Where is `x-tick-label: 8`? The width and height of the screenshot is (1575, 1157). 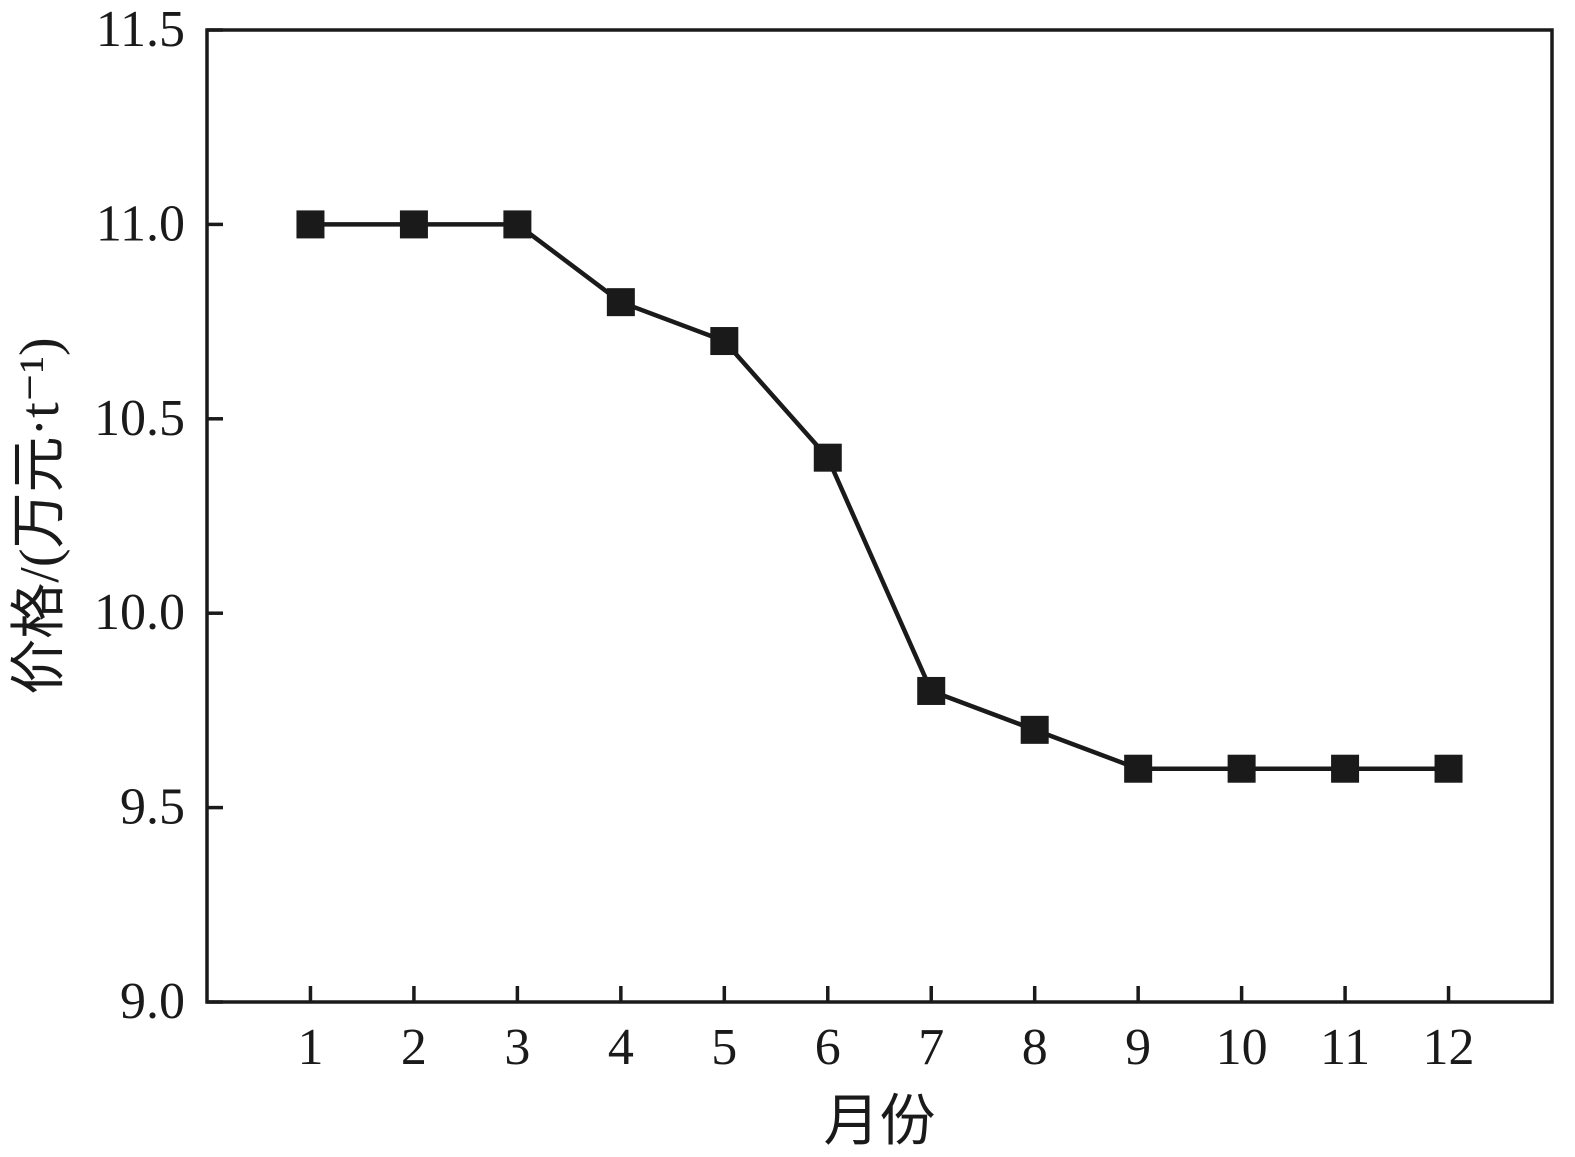
x-tick-label: 8 is located at coordinates (1035, 1047).